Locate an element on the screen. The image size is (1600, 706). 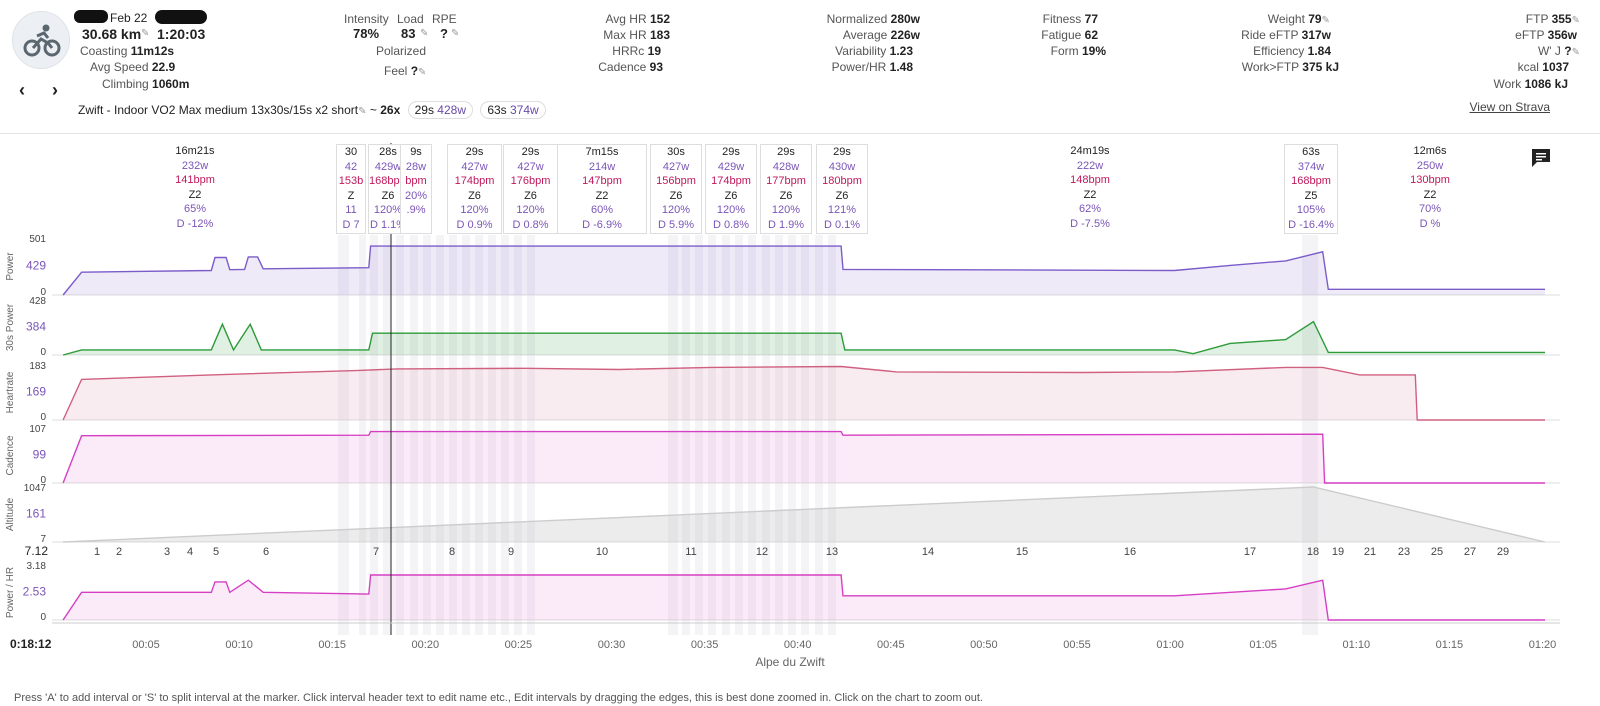
interval-z: Z is located at coordinates (351, 195).